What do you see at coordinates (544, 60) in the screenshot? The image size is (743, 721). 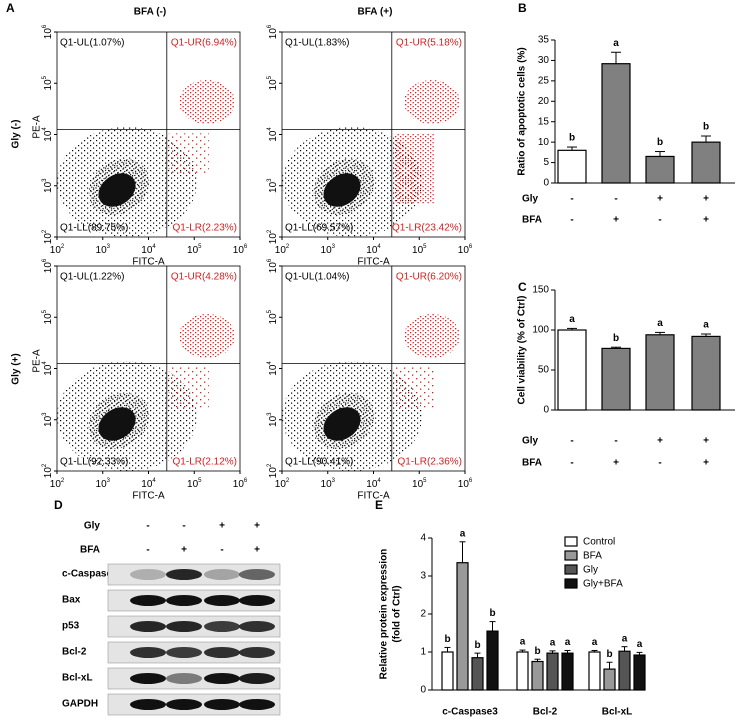 I see `y-tick-label: 30` at bounding box center [544, 60].